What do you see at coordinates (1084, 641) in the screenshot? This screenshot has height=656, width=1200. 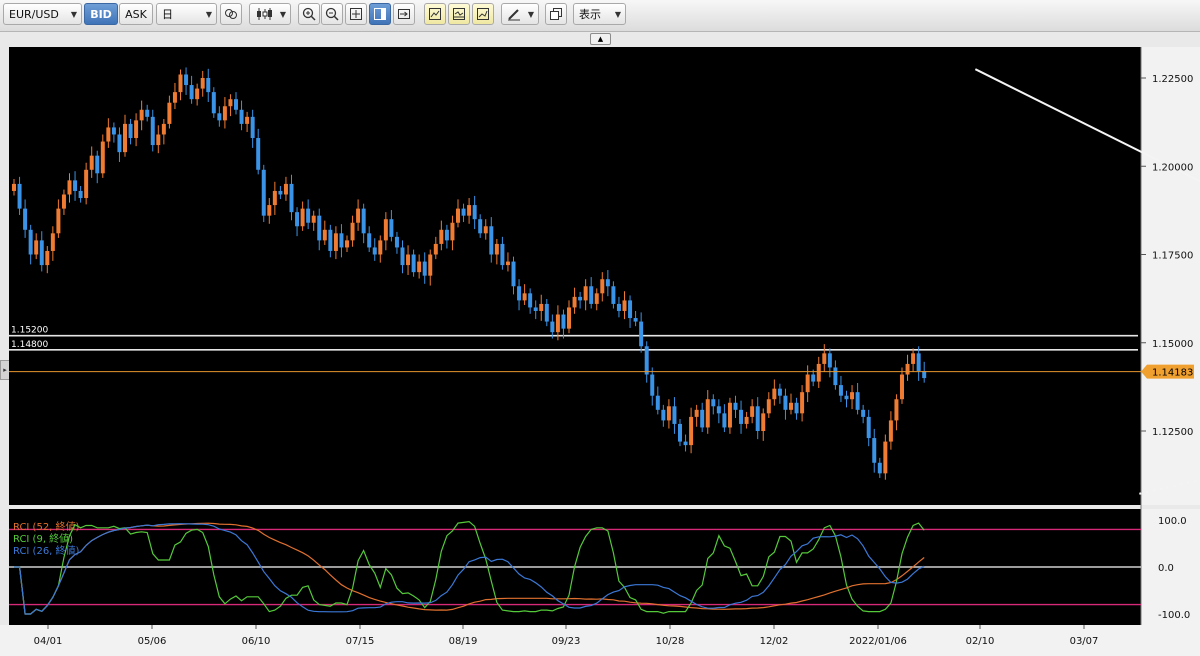 I see `date-tick-label: 03/07` at bounding box center [1084, 641].